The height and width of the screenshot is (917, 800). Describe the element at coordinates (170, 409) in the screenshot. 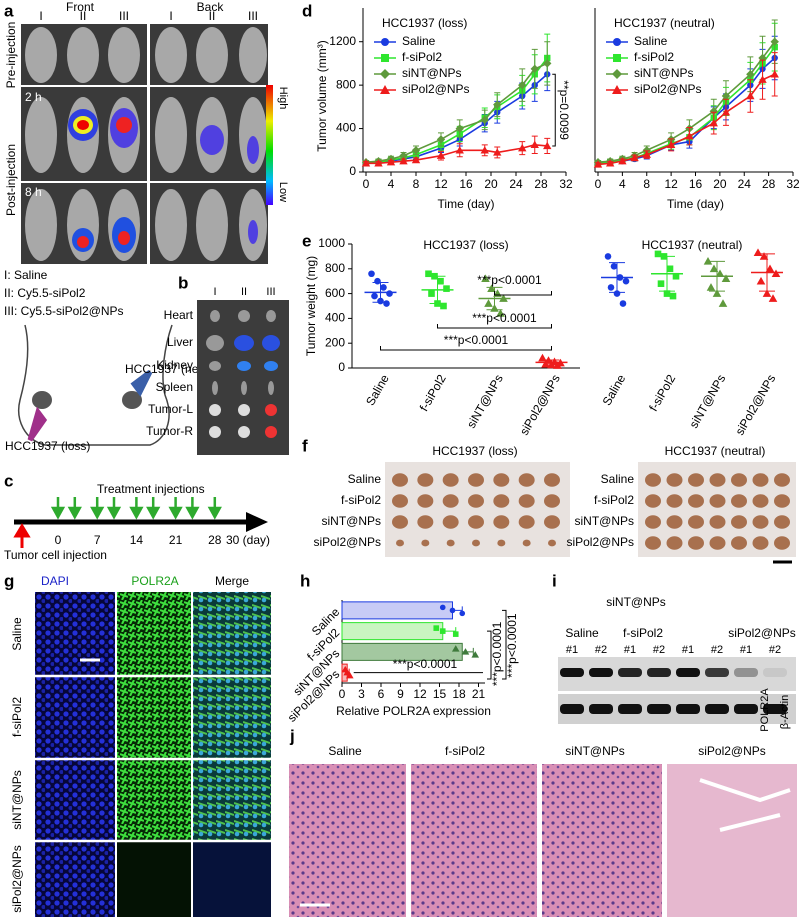

I see `organ-label: Tumor-L` at that location.